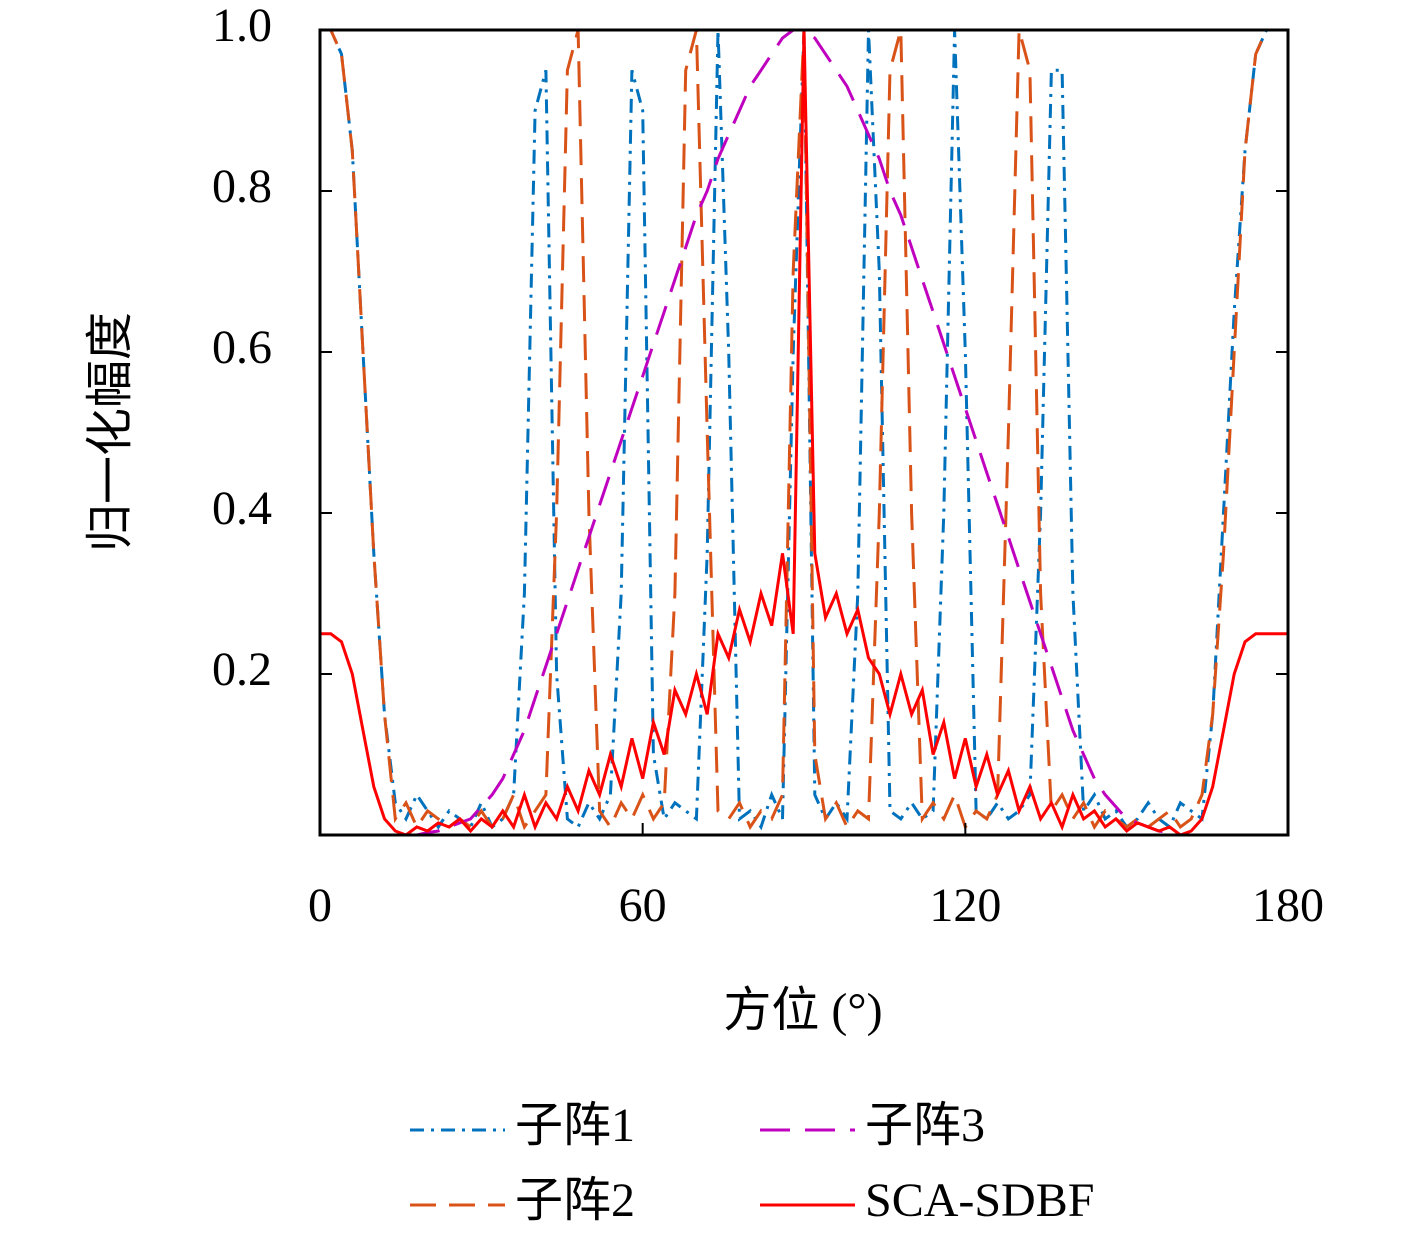 Image resolution: width=1417 pixels, height=1243 pixels. What do you see at coordinates (110, 432) in the screenshot?
I see `y-axis-label: 归一化幅度` at bounding box center [110, 432].